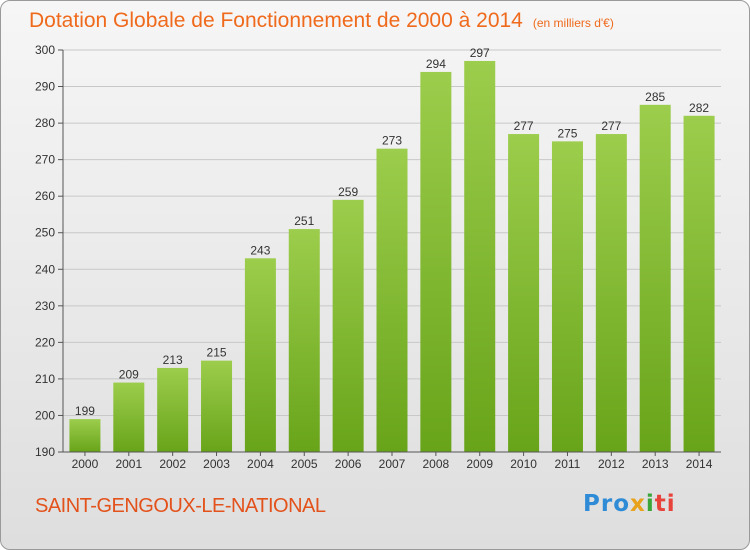  Describe the element at coordinates (45, 452) in the screenshot. I see `y-tick-label: 190` at that location.